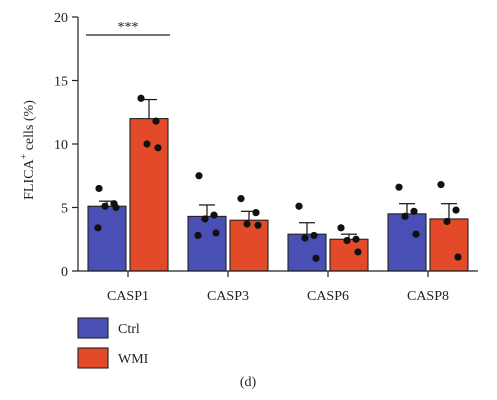  What do you see at coordinates (428, 296) in the screenshot?
I see `x-tick-label-casp8: CASP8` at bounding box center [428, 296].